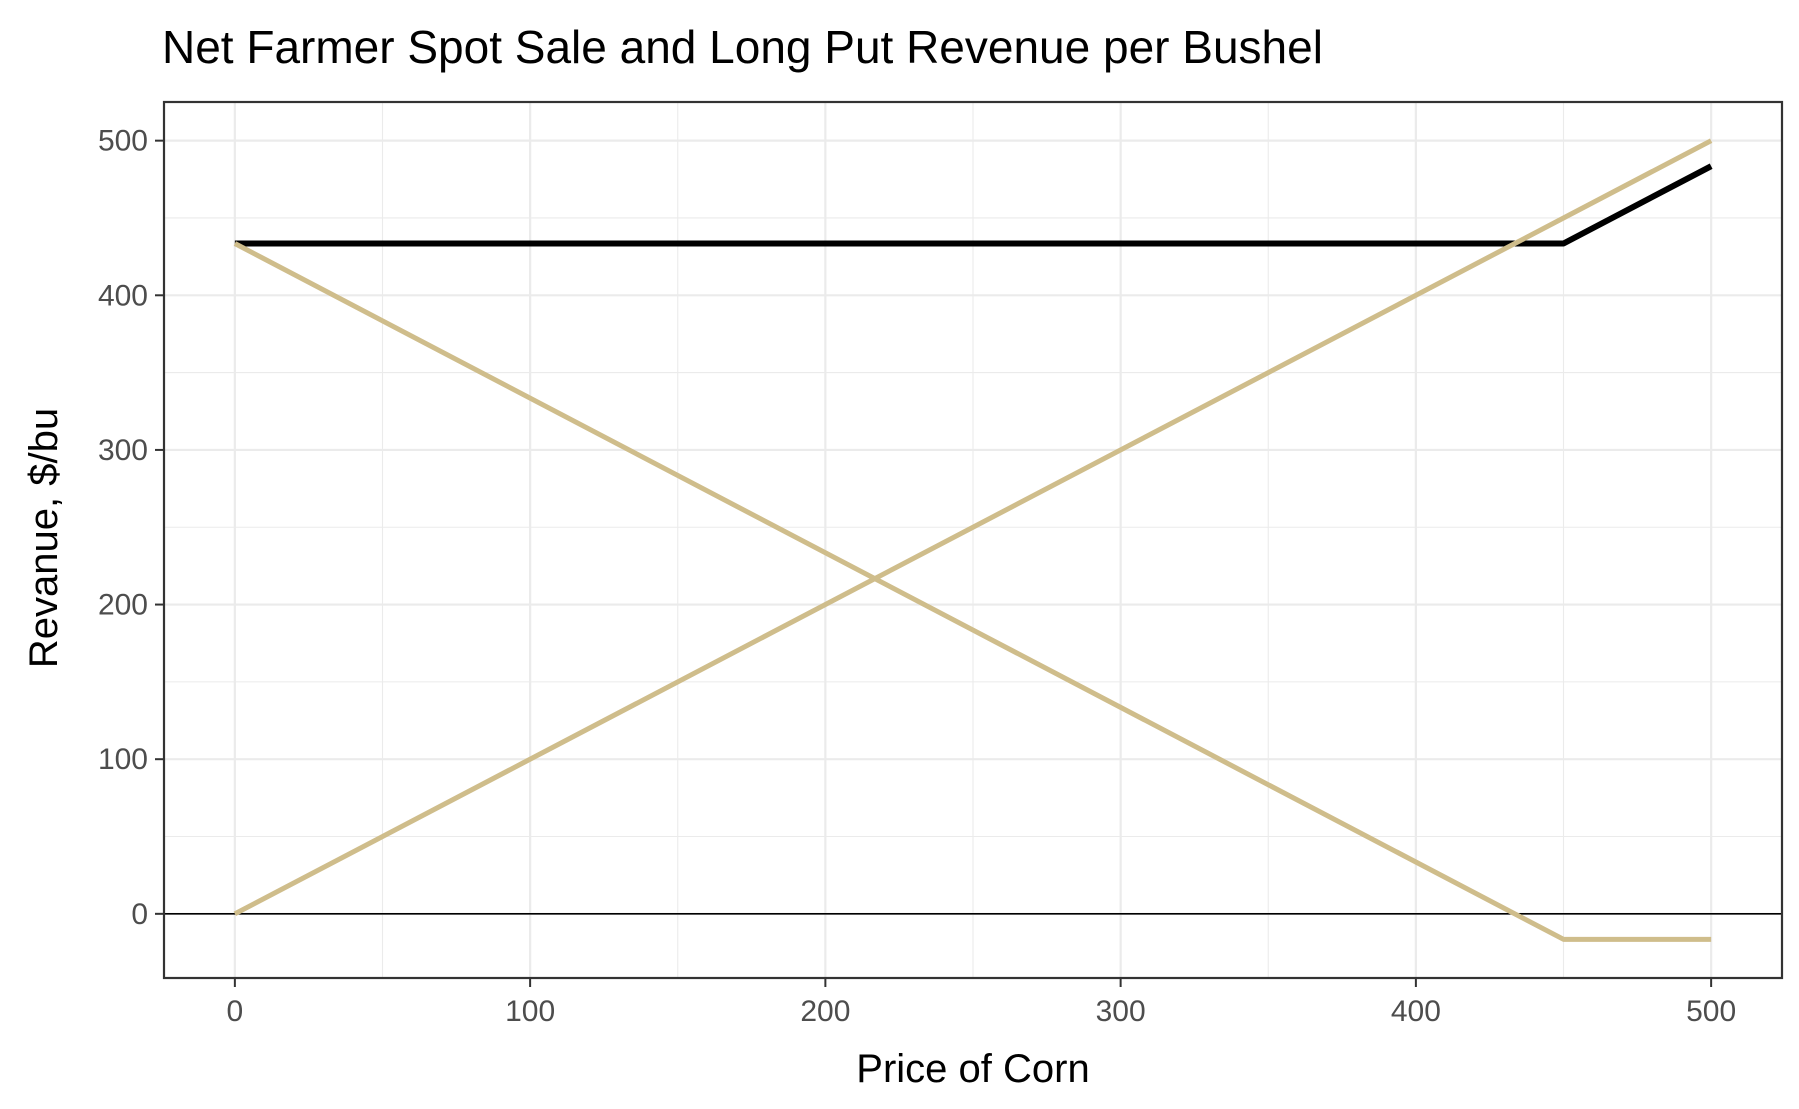  I want to click on y-tick-label: 300, so click(123, 450).